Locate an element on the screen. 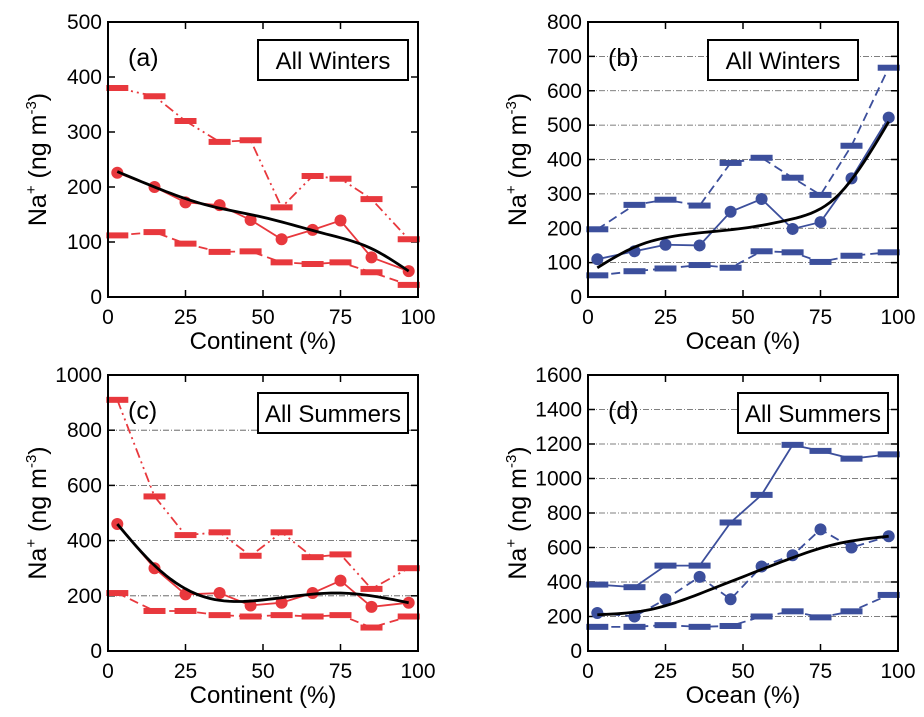 The width and height of the screenshot is (924, 717). x-axis-label: Continent (%) is located at coordinates (263, 341).